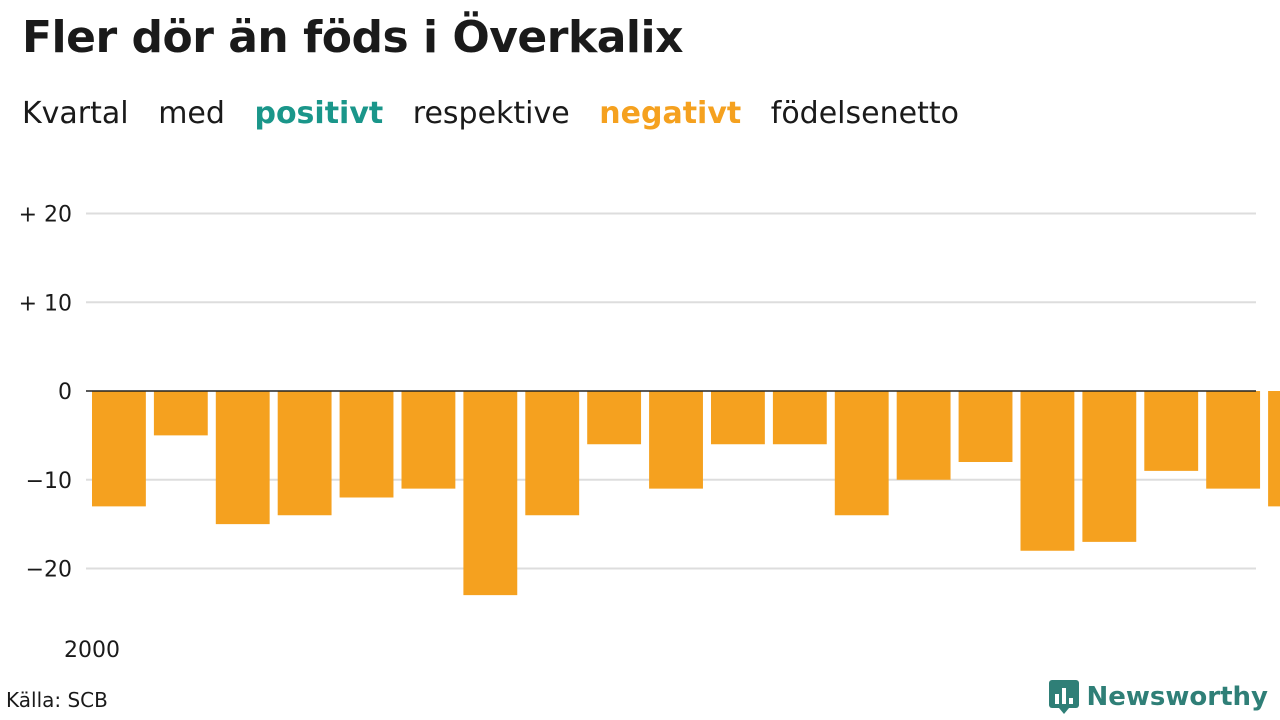 Image resolution: width=1280 pixels, height=720 pixels. I want to click on y-tick-label: 0, so click(65, 392).